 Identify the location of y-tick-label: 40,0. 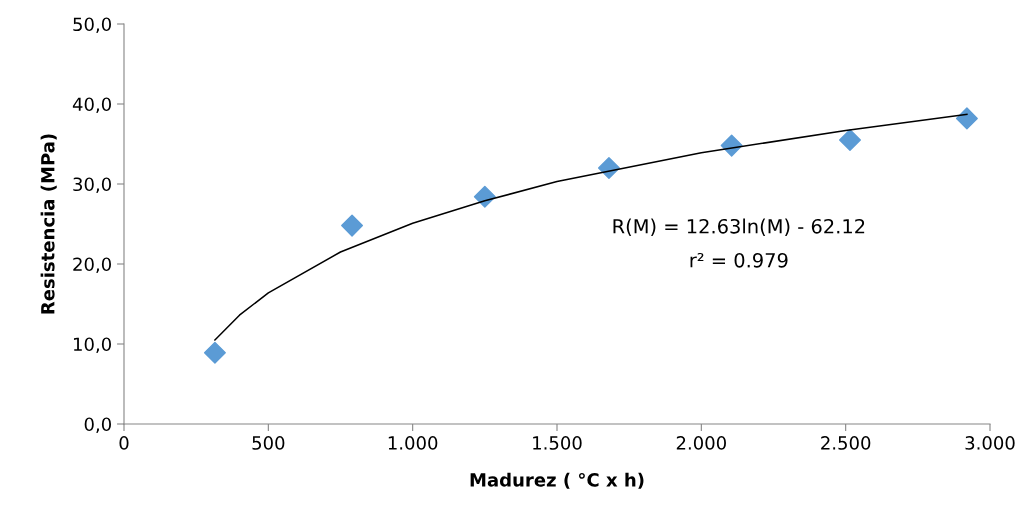
(91, 105).